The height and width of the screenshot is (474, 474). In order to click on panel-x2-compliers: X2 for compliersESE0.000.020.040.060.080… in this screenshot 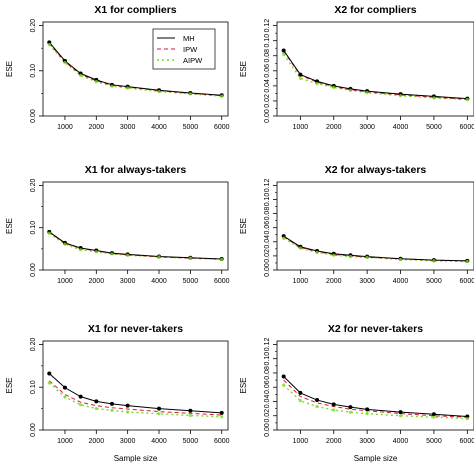, I will do `click(356, 67)`.